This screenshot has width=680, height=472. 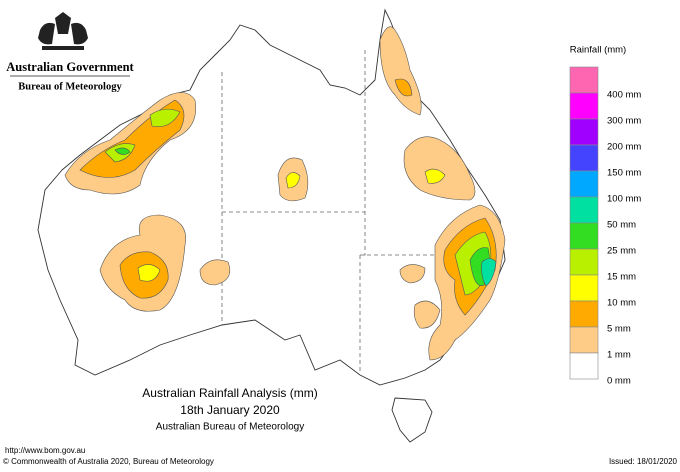 I want to click on legend-label: 50 mm, so click(x=621, y=225).